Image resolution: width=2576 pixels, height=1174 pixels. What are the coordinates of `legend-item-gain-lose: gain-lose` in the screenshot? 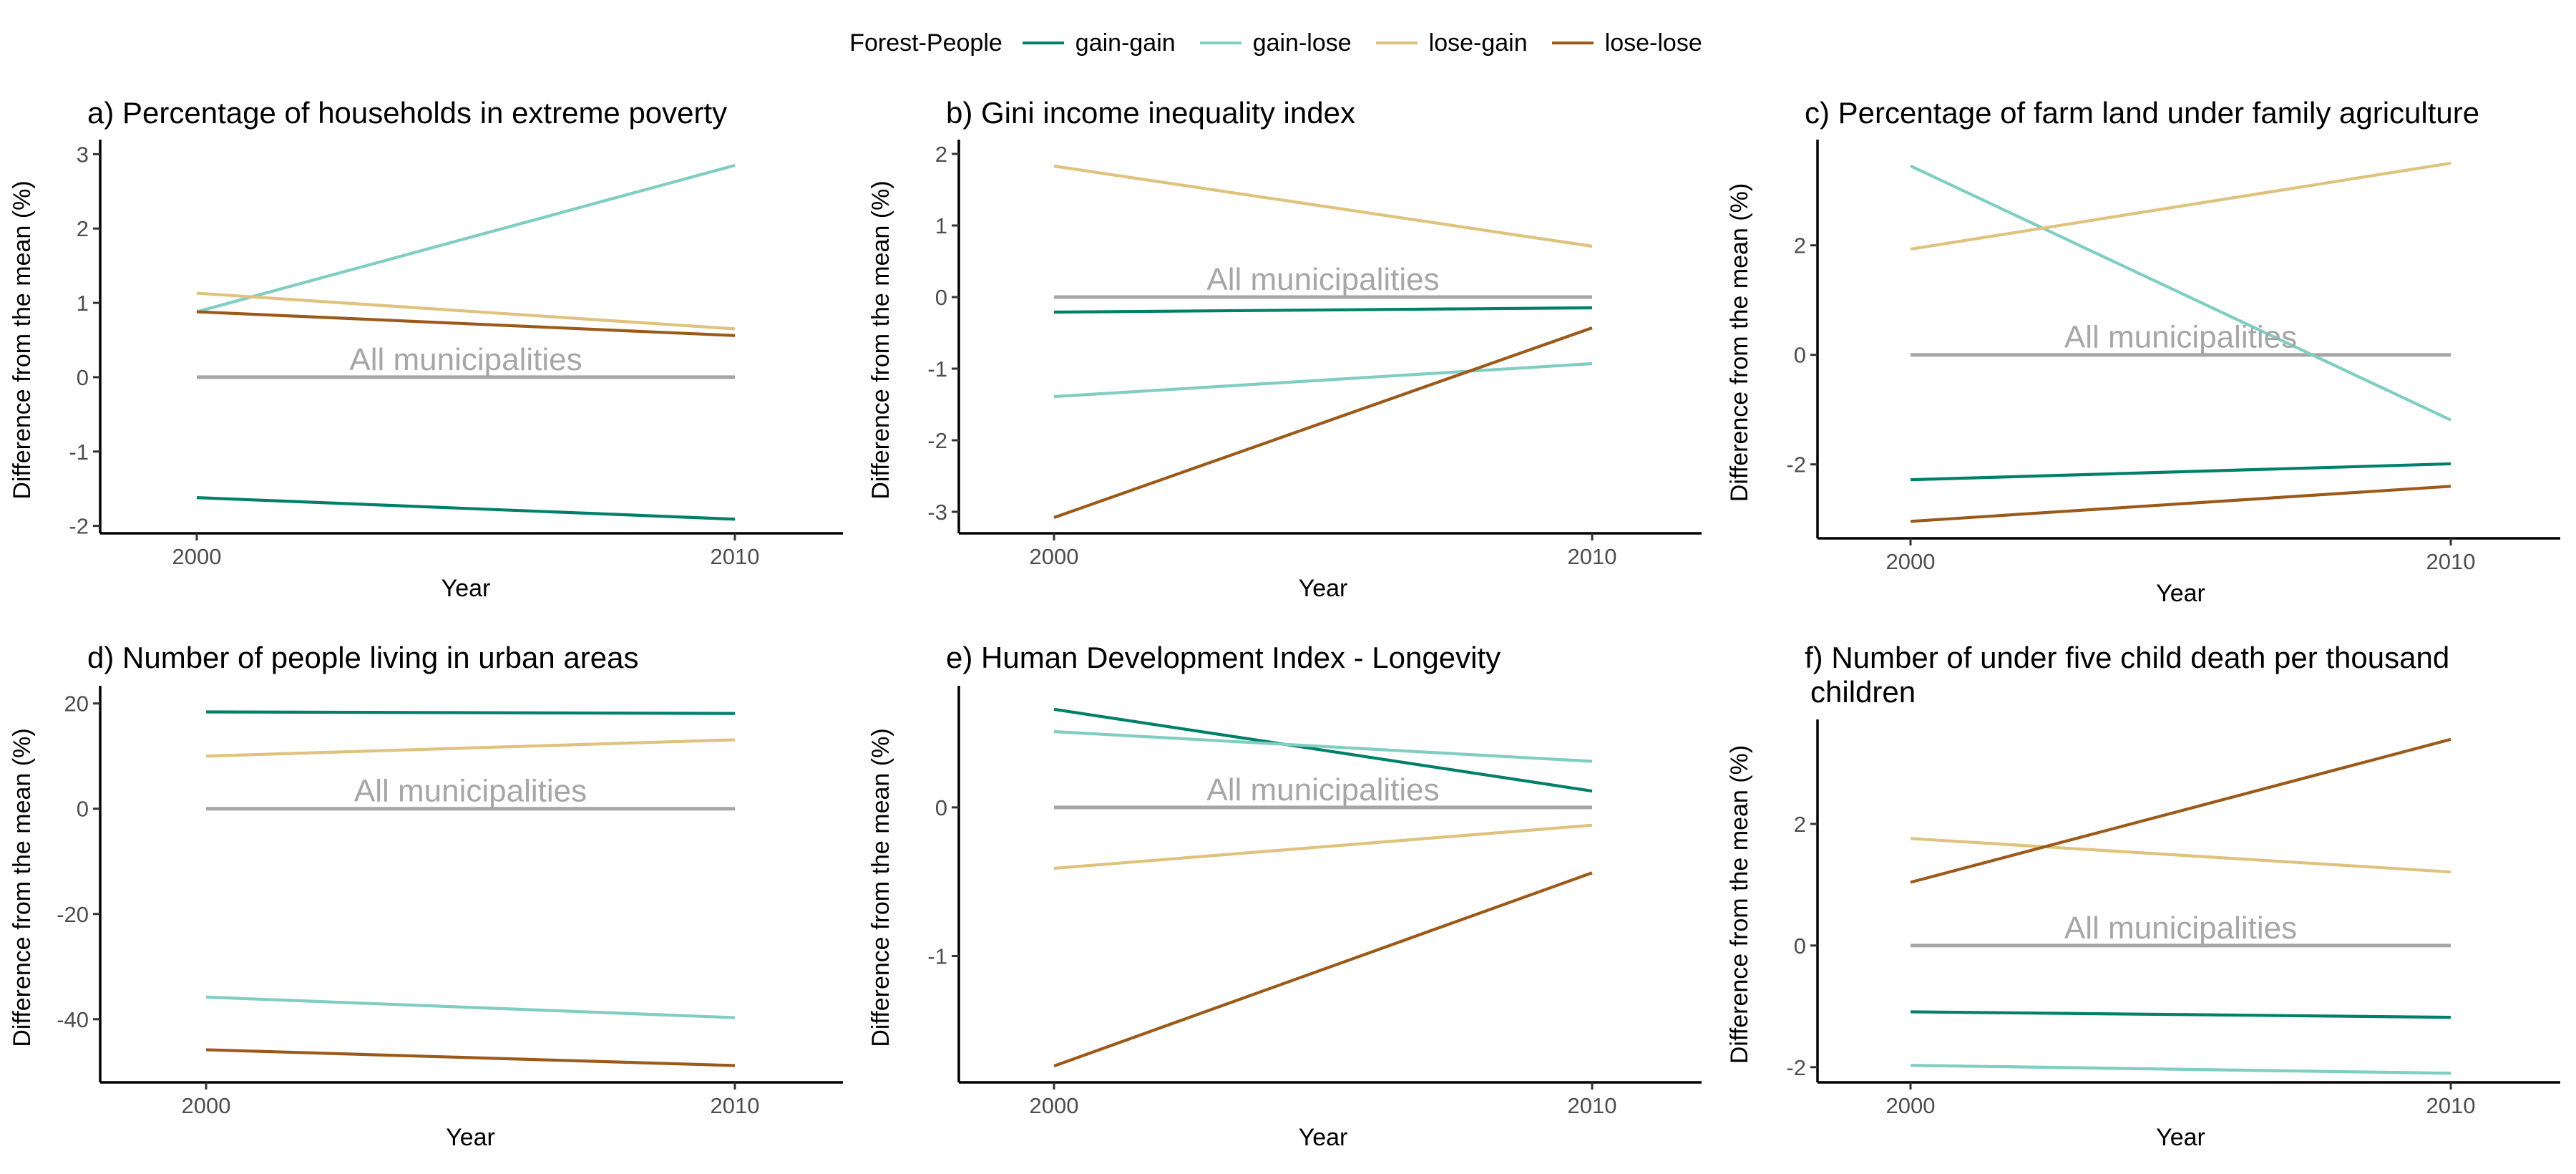 It's located at (1275, 43).